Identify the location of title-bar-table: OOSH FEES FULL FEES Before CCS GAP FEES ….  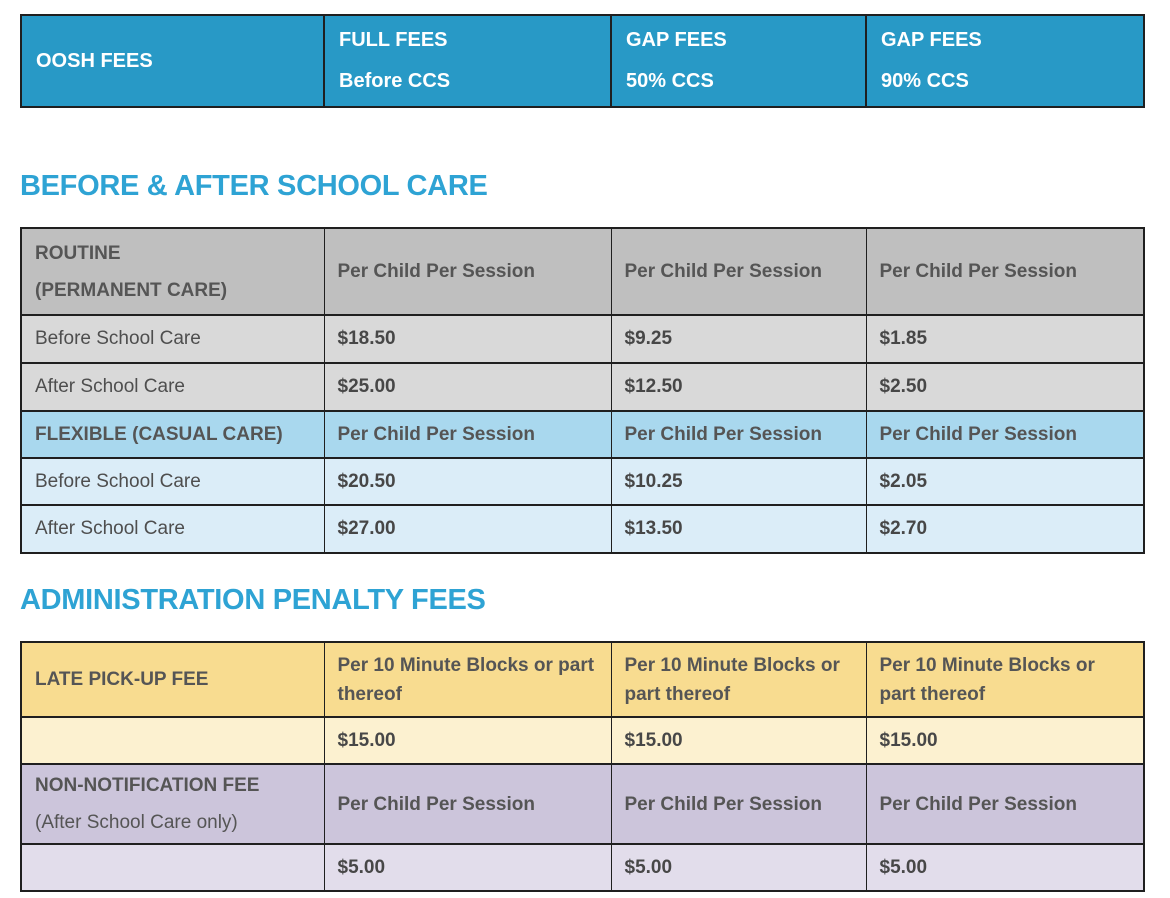
(582, 61).